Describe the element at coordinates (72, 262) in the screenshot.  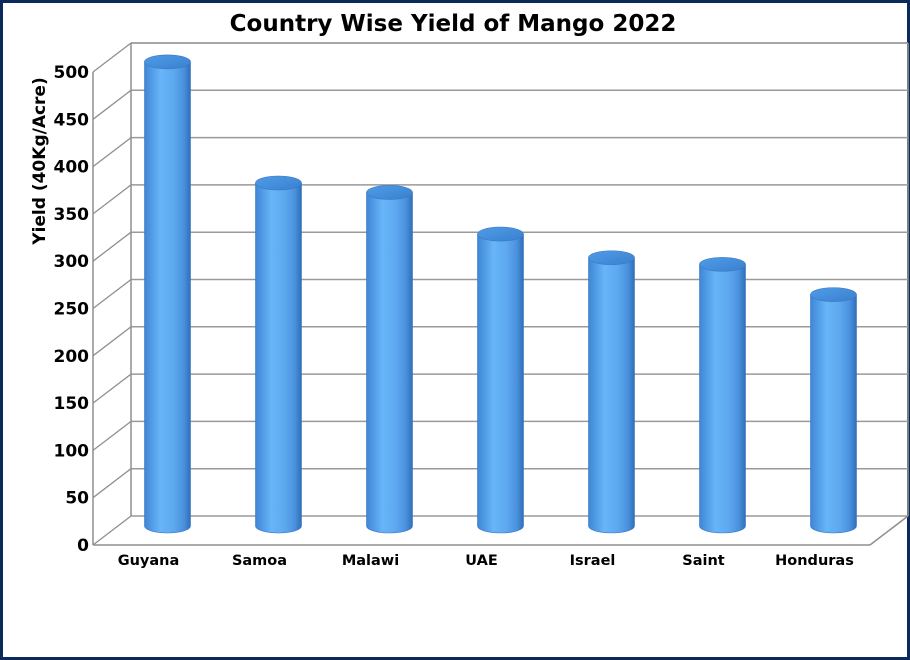
I see `y-tick-label: 300` at that location.